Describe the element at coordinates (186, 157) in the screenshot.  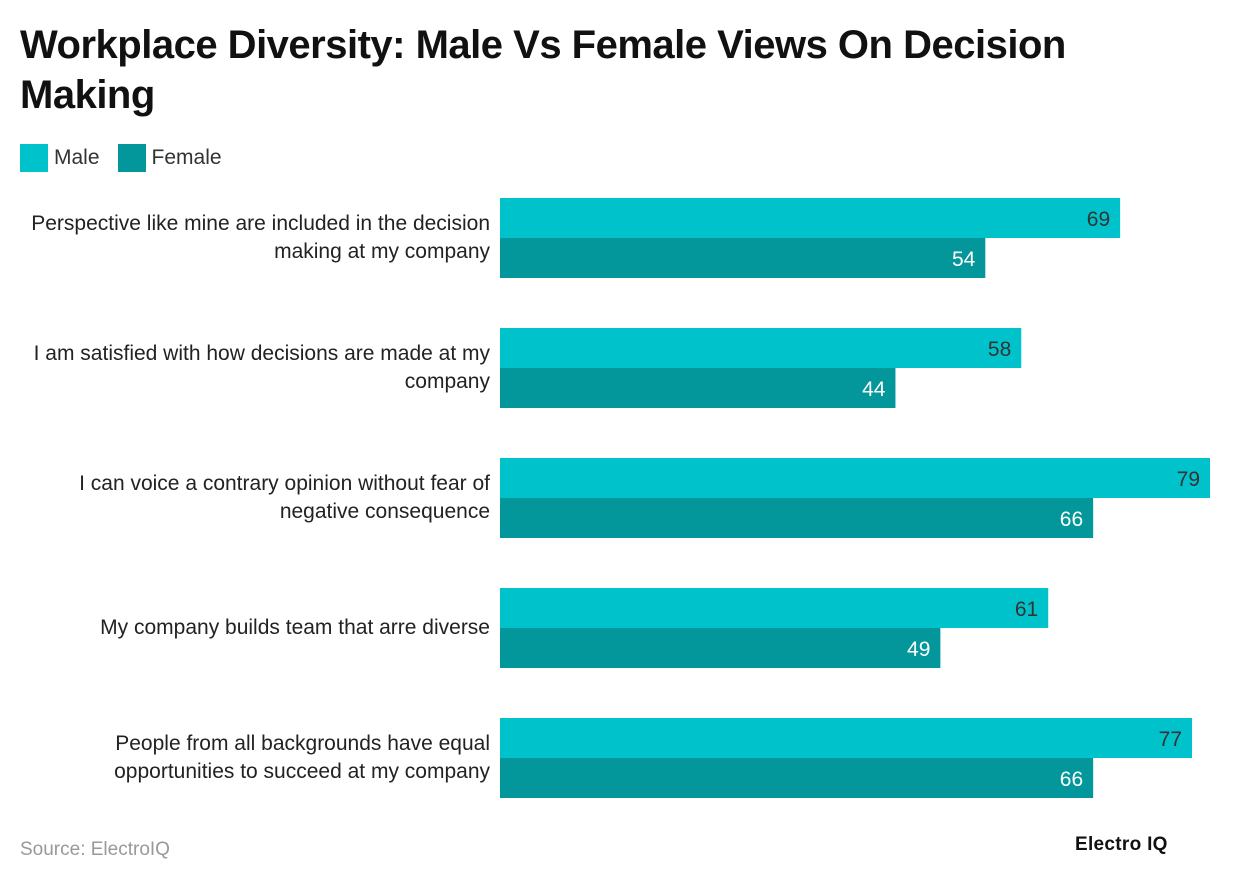
I see `legend-label-female: Female` at that location.